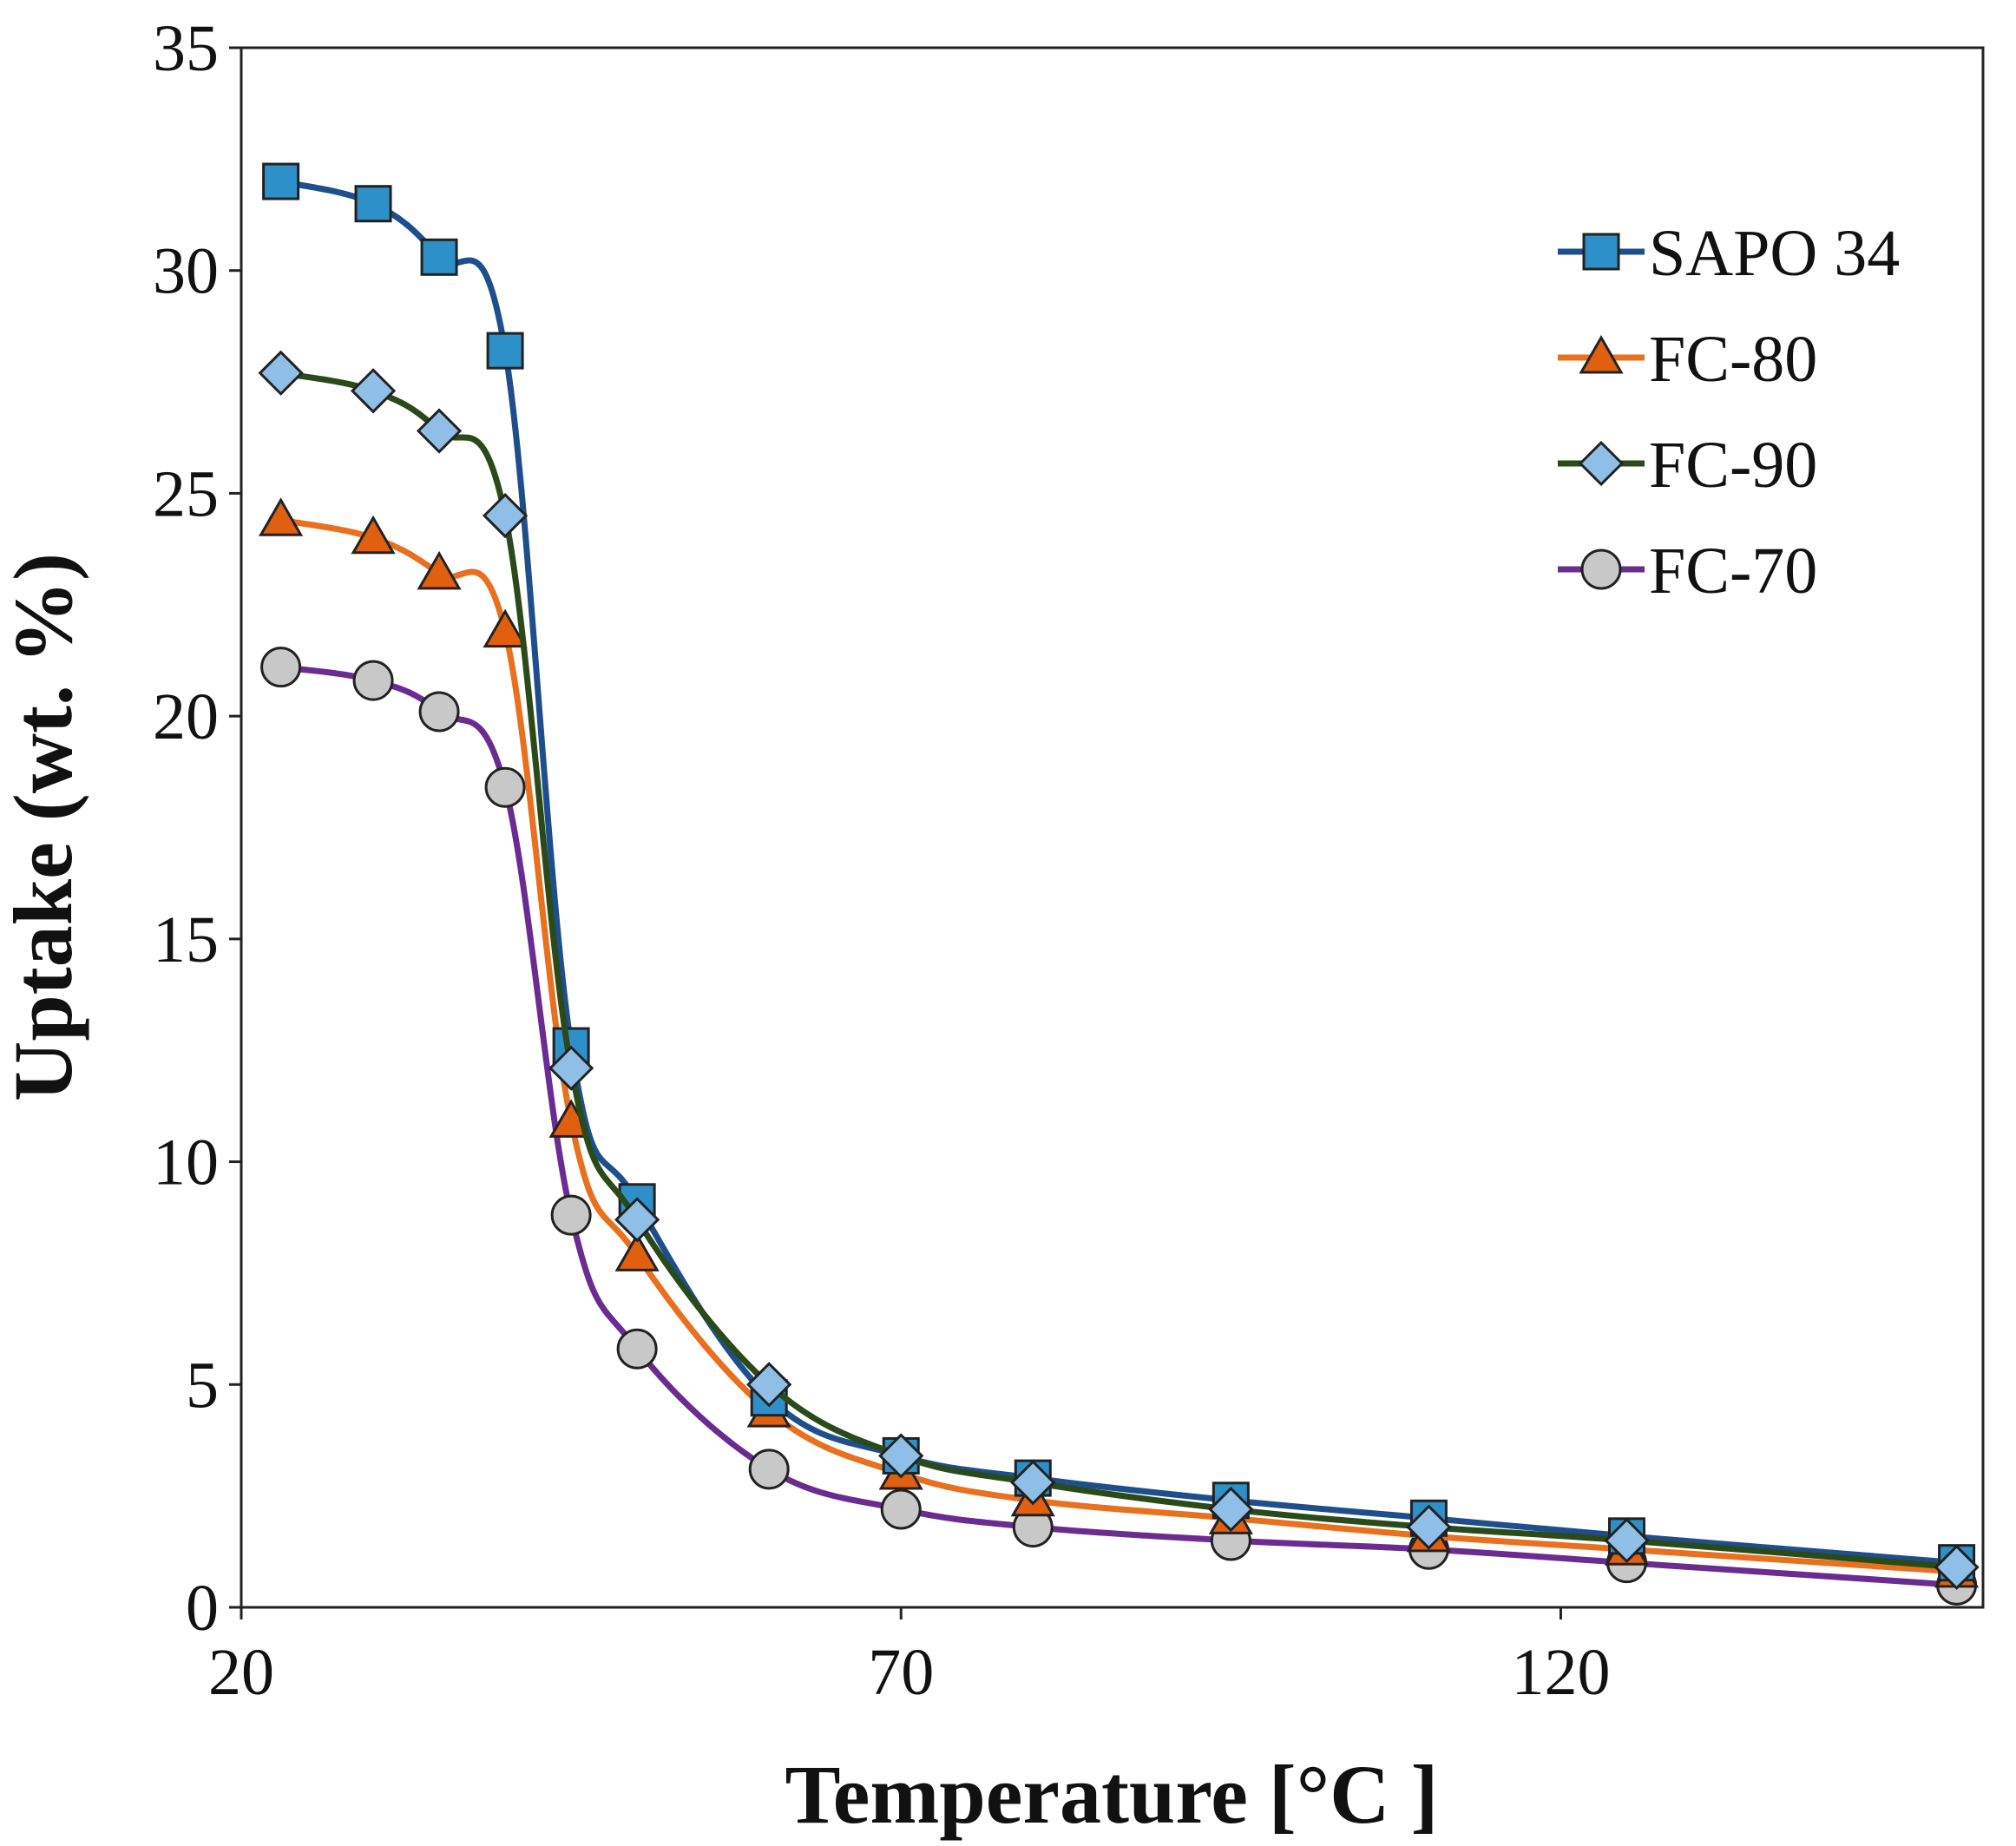 This screenshot has height=1846, width=2016. What do you see at coordinates (1112, 1794) in the screenshot?
I see `x-axis-title: Temperature [°C ]` at bounding box center [1112, 1794].